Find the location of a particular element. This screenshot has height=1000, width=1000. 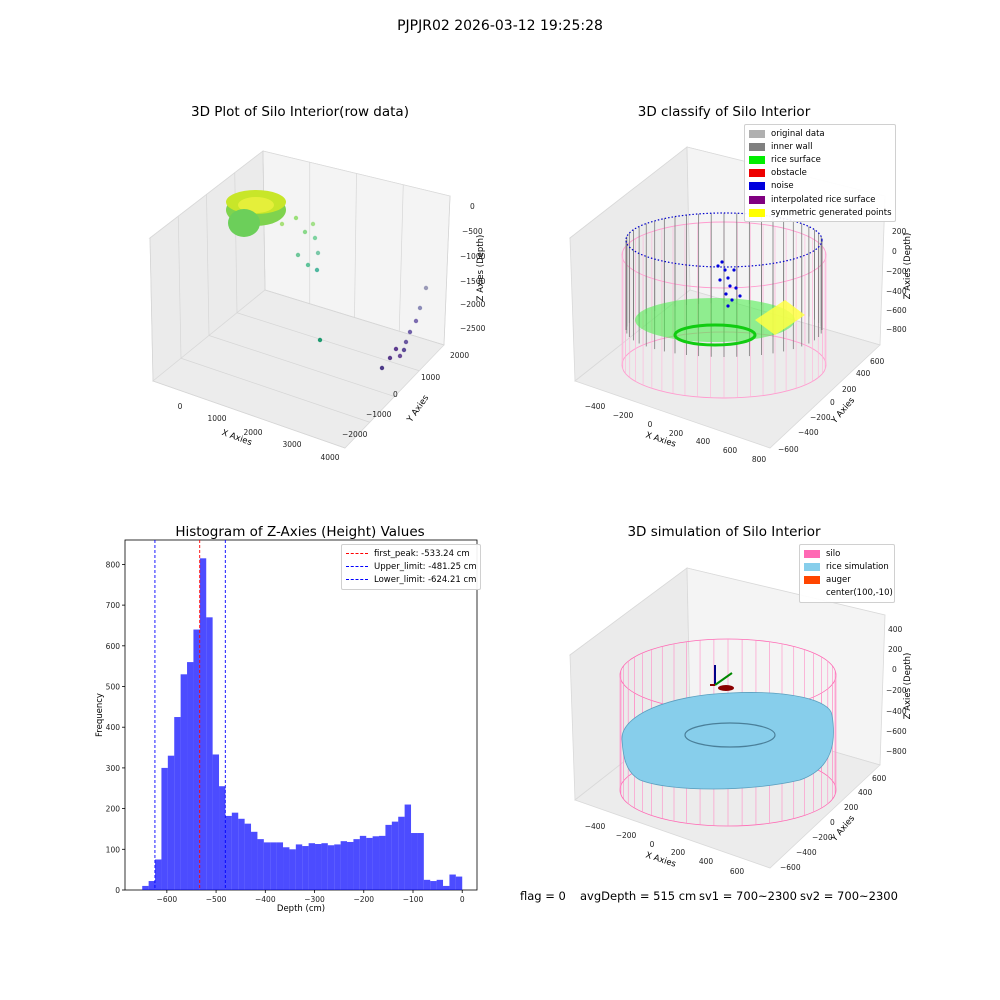

legend-label: original data is located at coordinates (798, 133).